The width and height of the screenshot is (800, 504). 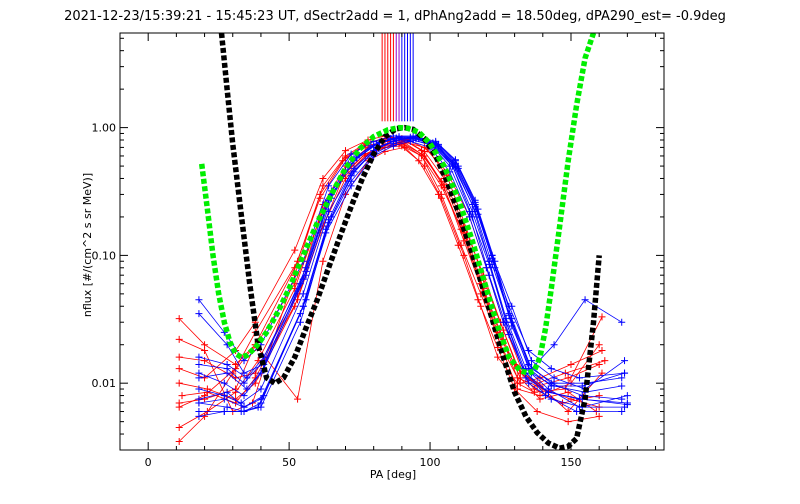 I want to click on vertical-markers-layer, so click(x=397, y=77).